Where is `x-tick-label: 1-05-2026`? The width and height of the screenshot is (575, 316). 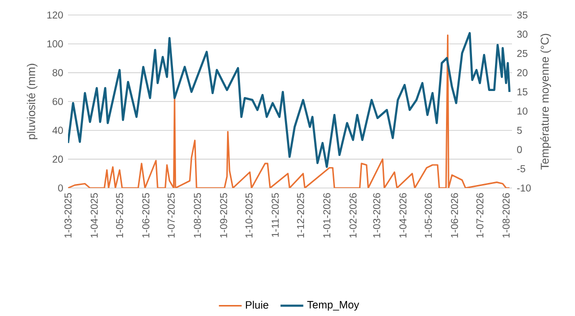
x-tick-label: 1-05-2026 is located at coordinates (428, 215).